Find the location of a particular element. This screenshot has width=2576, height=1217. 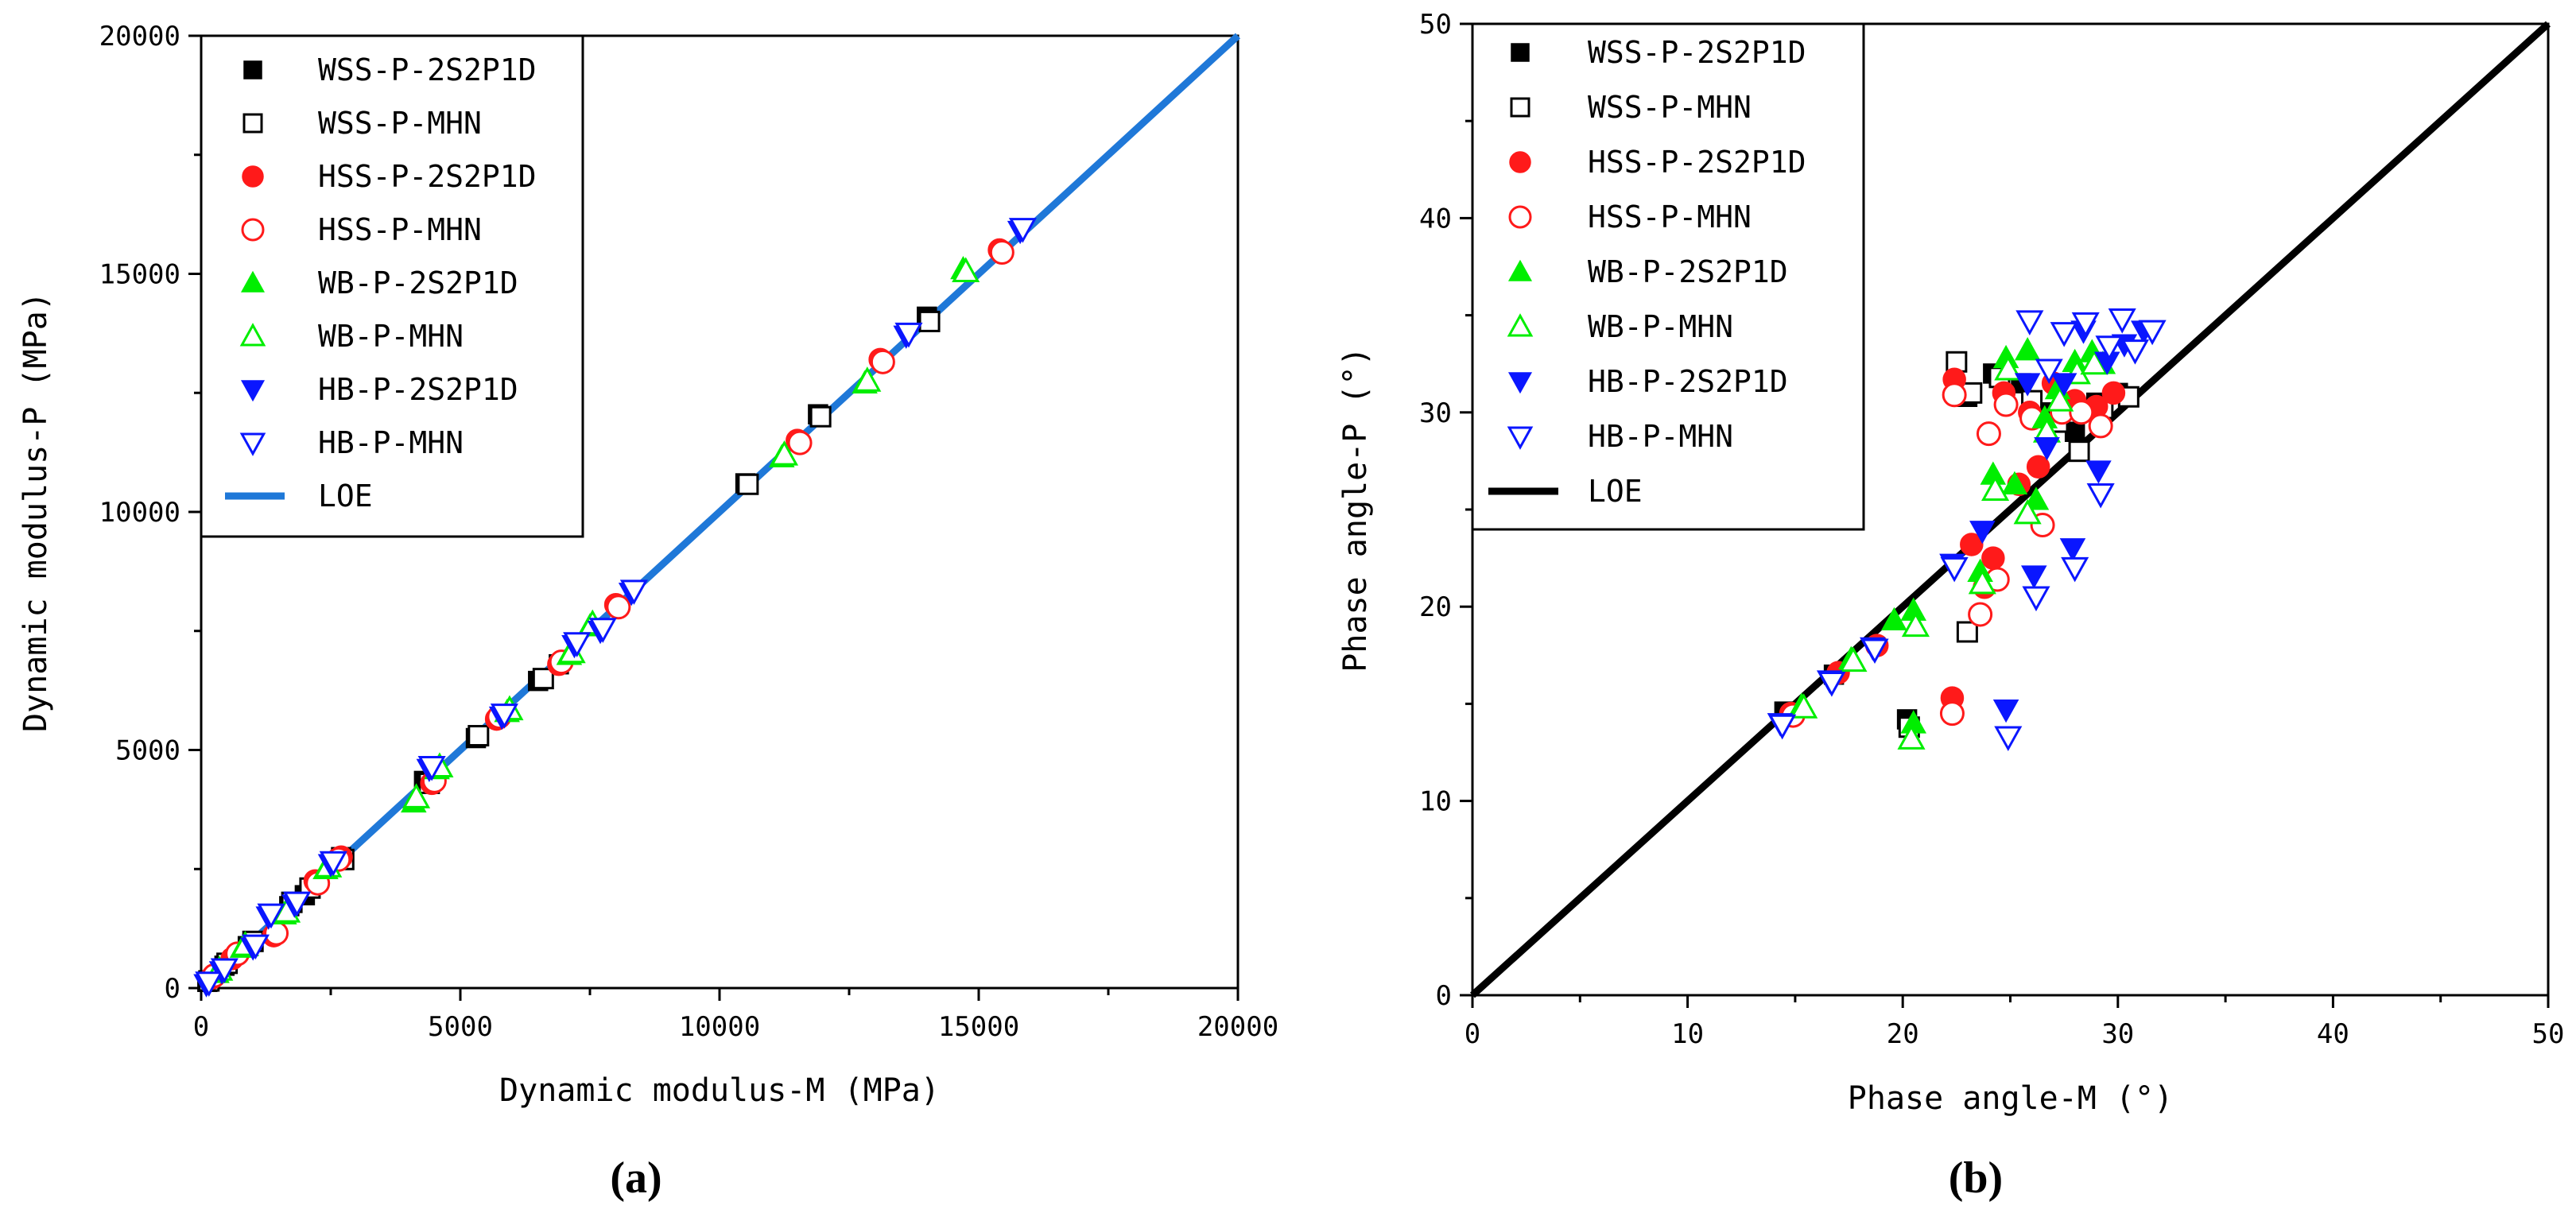

x-tick-label-a: 5000 is located at coordinates (461, 1027).